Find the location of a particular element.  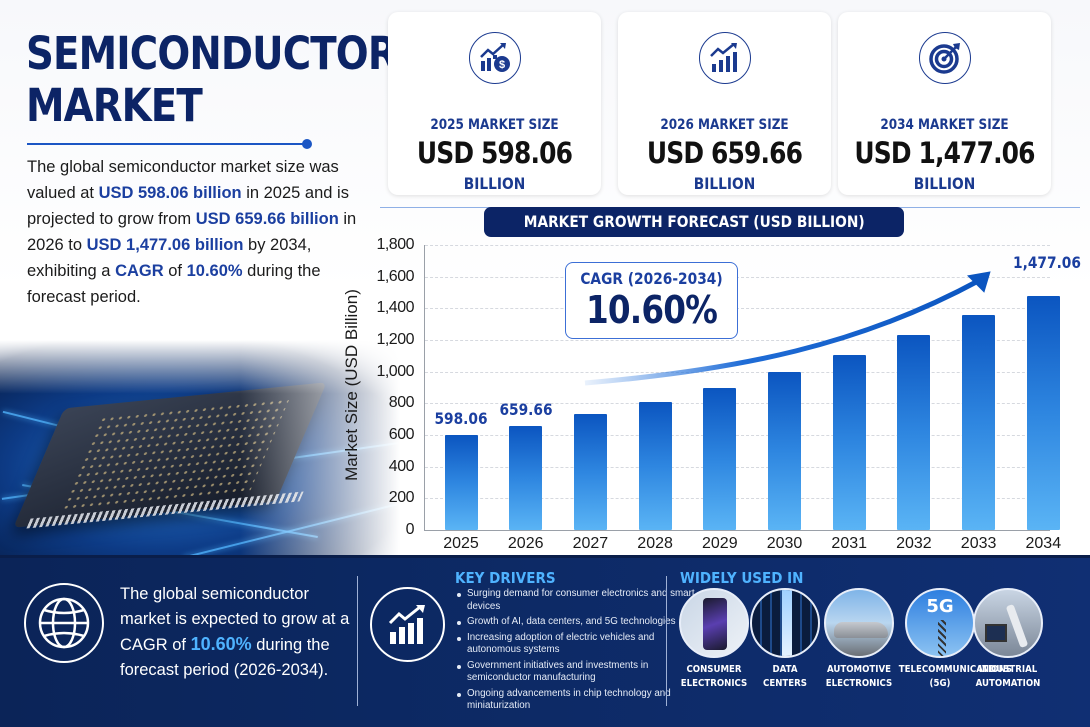

x-tick-label: 2028 is located at coordinates (655, 543).